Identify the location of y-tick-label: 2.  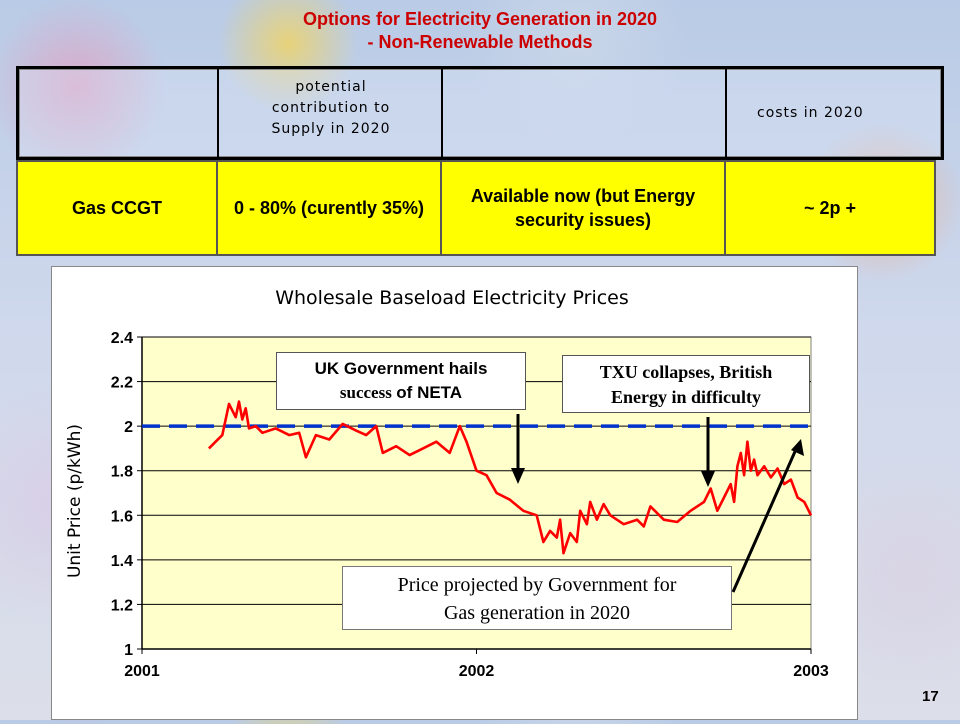
(128, 427).